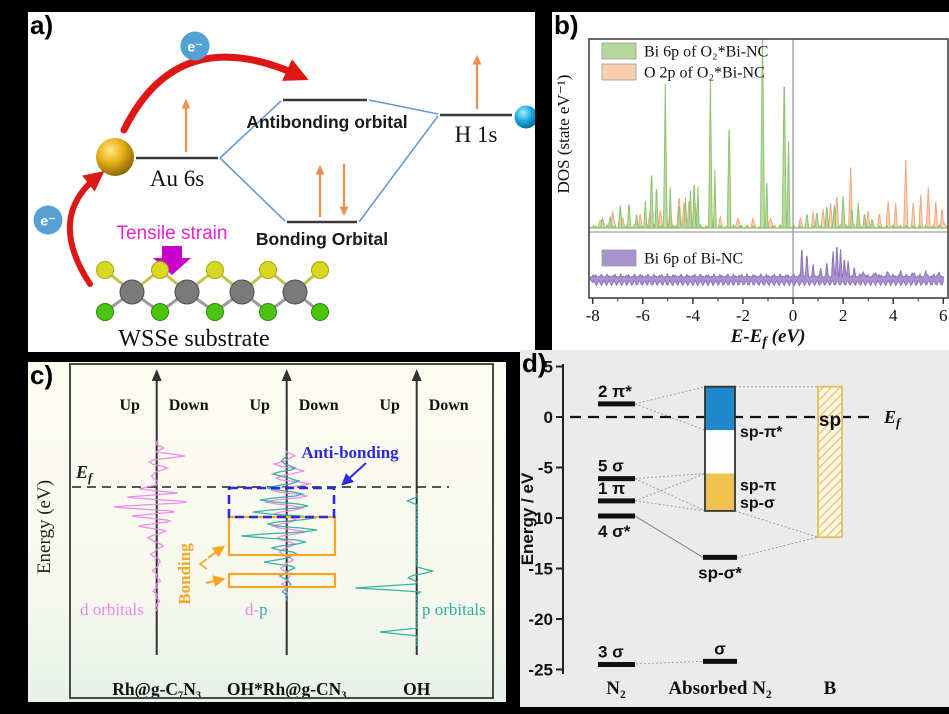 The height and width of the screenshot is (714, 949). What do you see at coordinates (593, 315) in the screenshot?
I see `x-tick-label: -8` at bounding box center [593, 315].